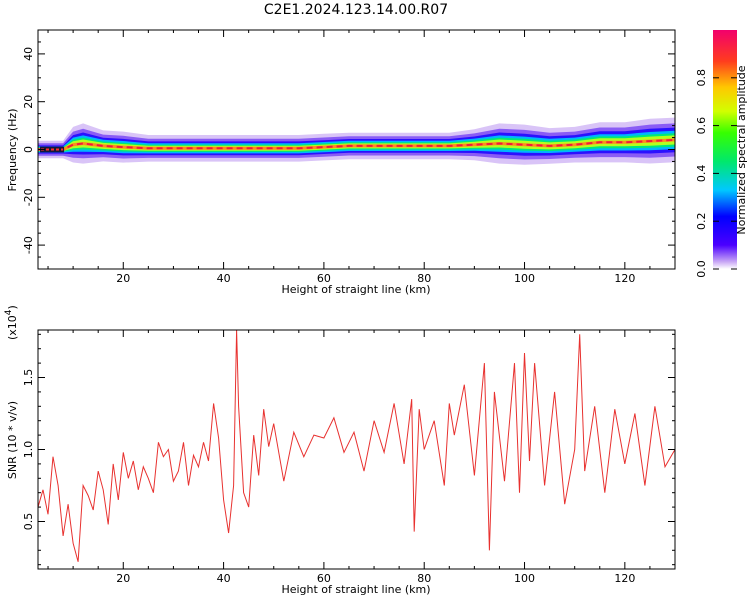 This screenshot has width=750, height=600. I want to click on y-tick-label: -20, so click(28, 197).